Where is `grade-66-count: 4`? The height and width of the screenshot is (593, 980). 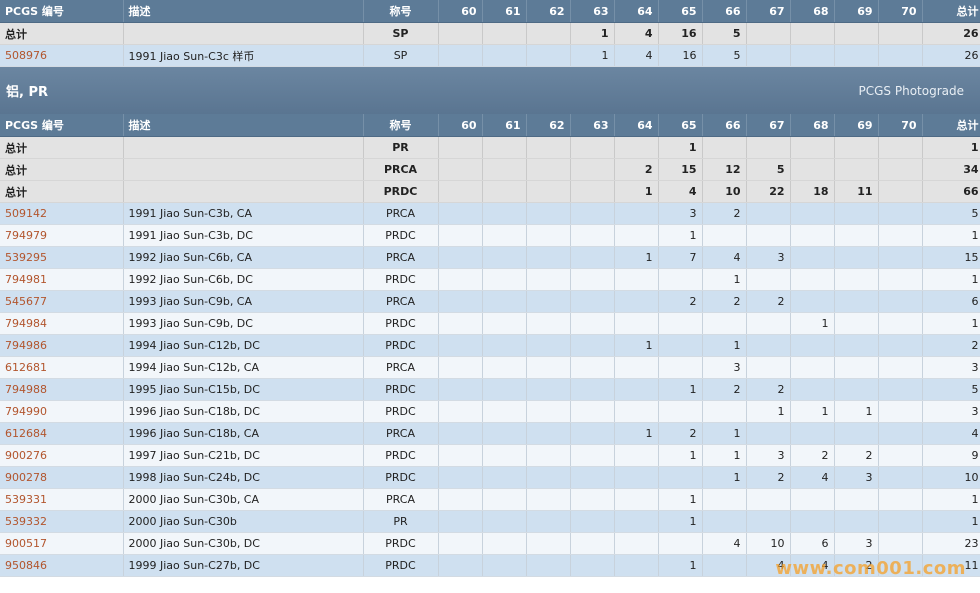 grade-66-count: 4 is located at coordinates (724, 543).